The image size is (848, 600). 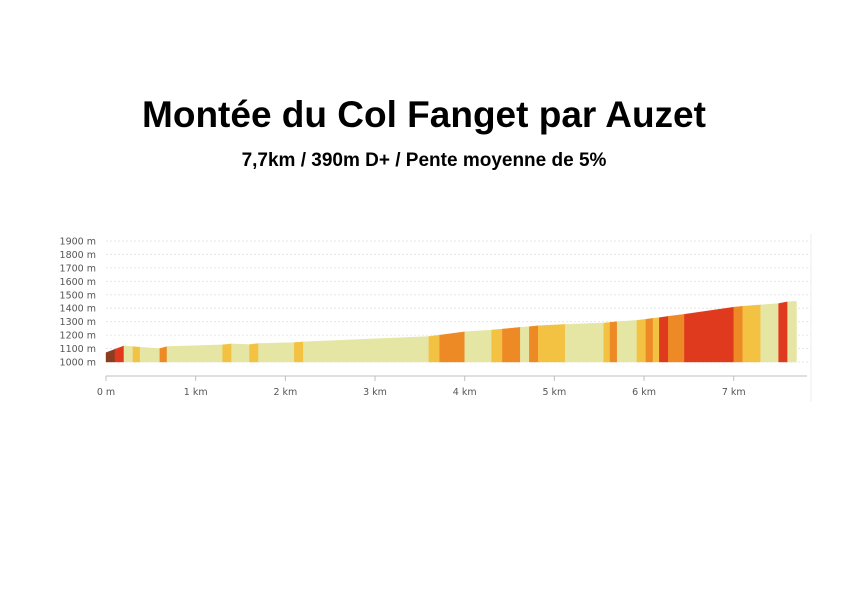 I want to click on x-tick-label: 0 m, so click(x=106, y=392).